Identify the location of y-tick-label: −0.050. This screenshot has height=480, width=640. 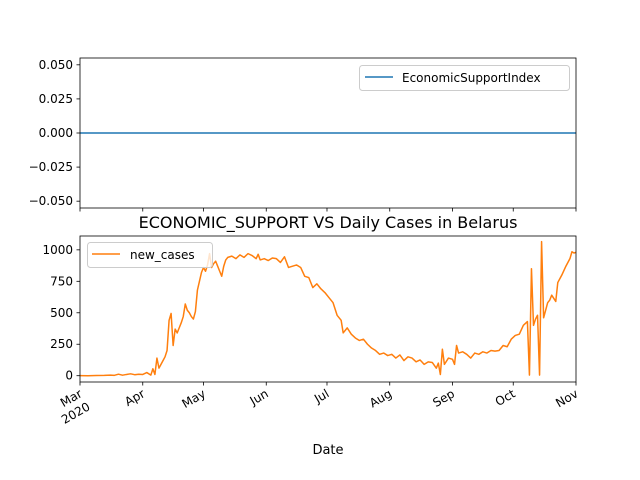
(51, 201).